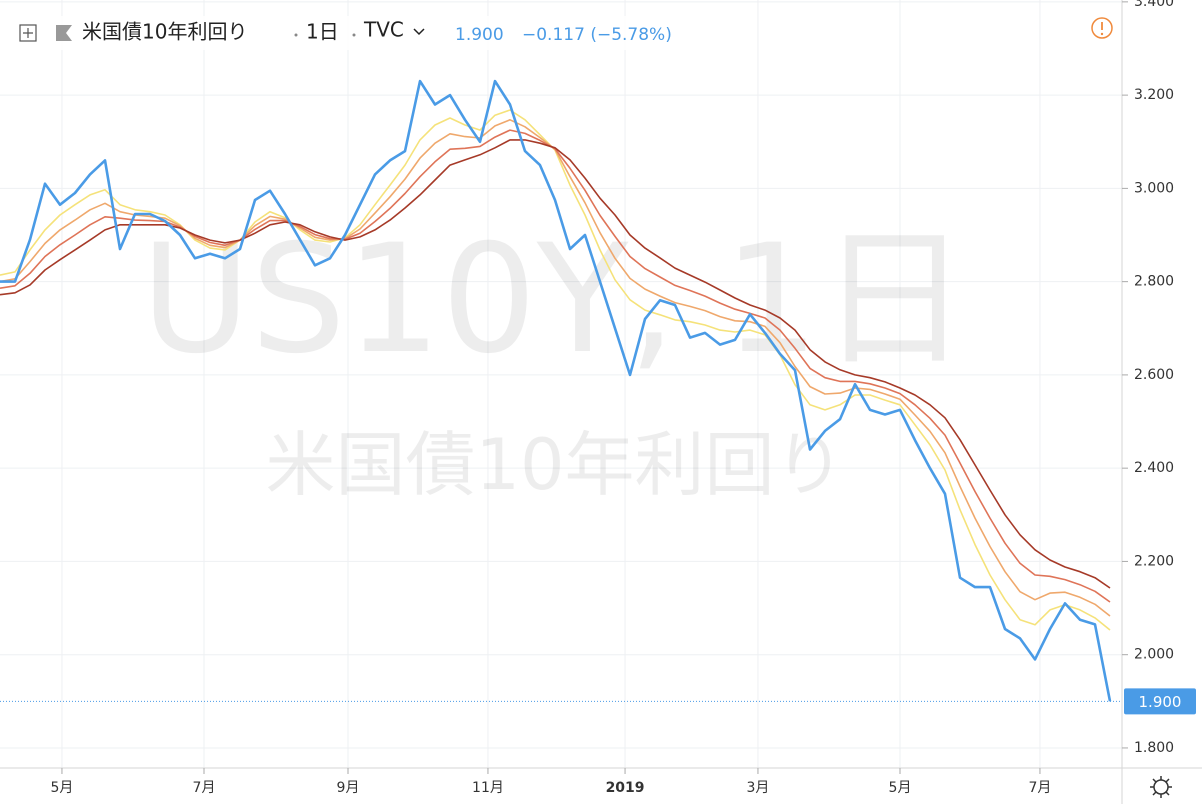 This screenshot has width=1202, height=804. I want to click on change: −0.117 (−5.78%), so click(597, 35).